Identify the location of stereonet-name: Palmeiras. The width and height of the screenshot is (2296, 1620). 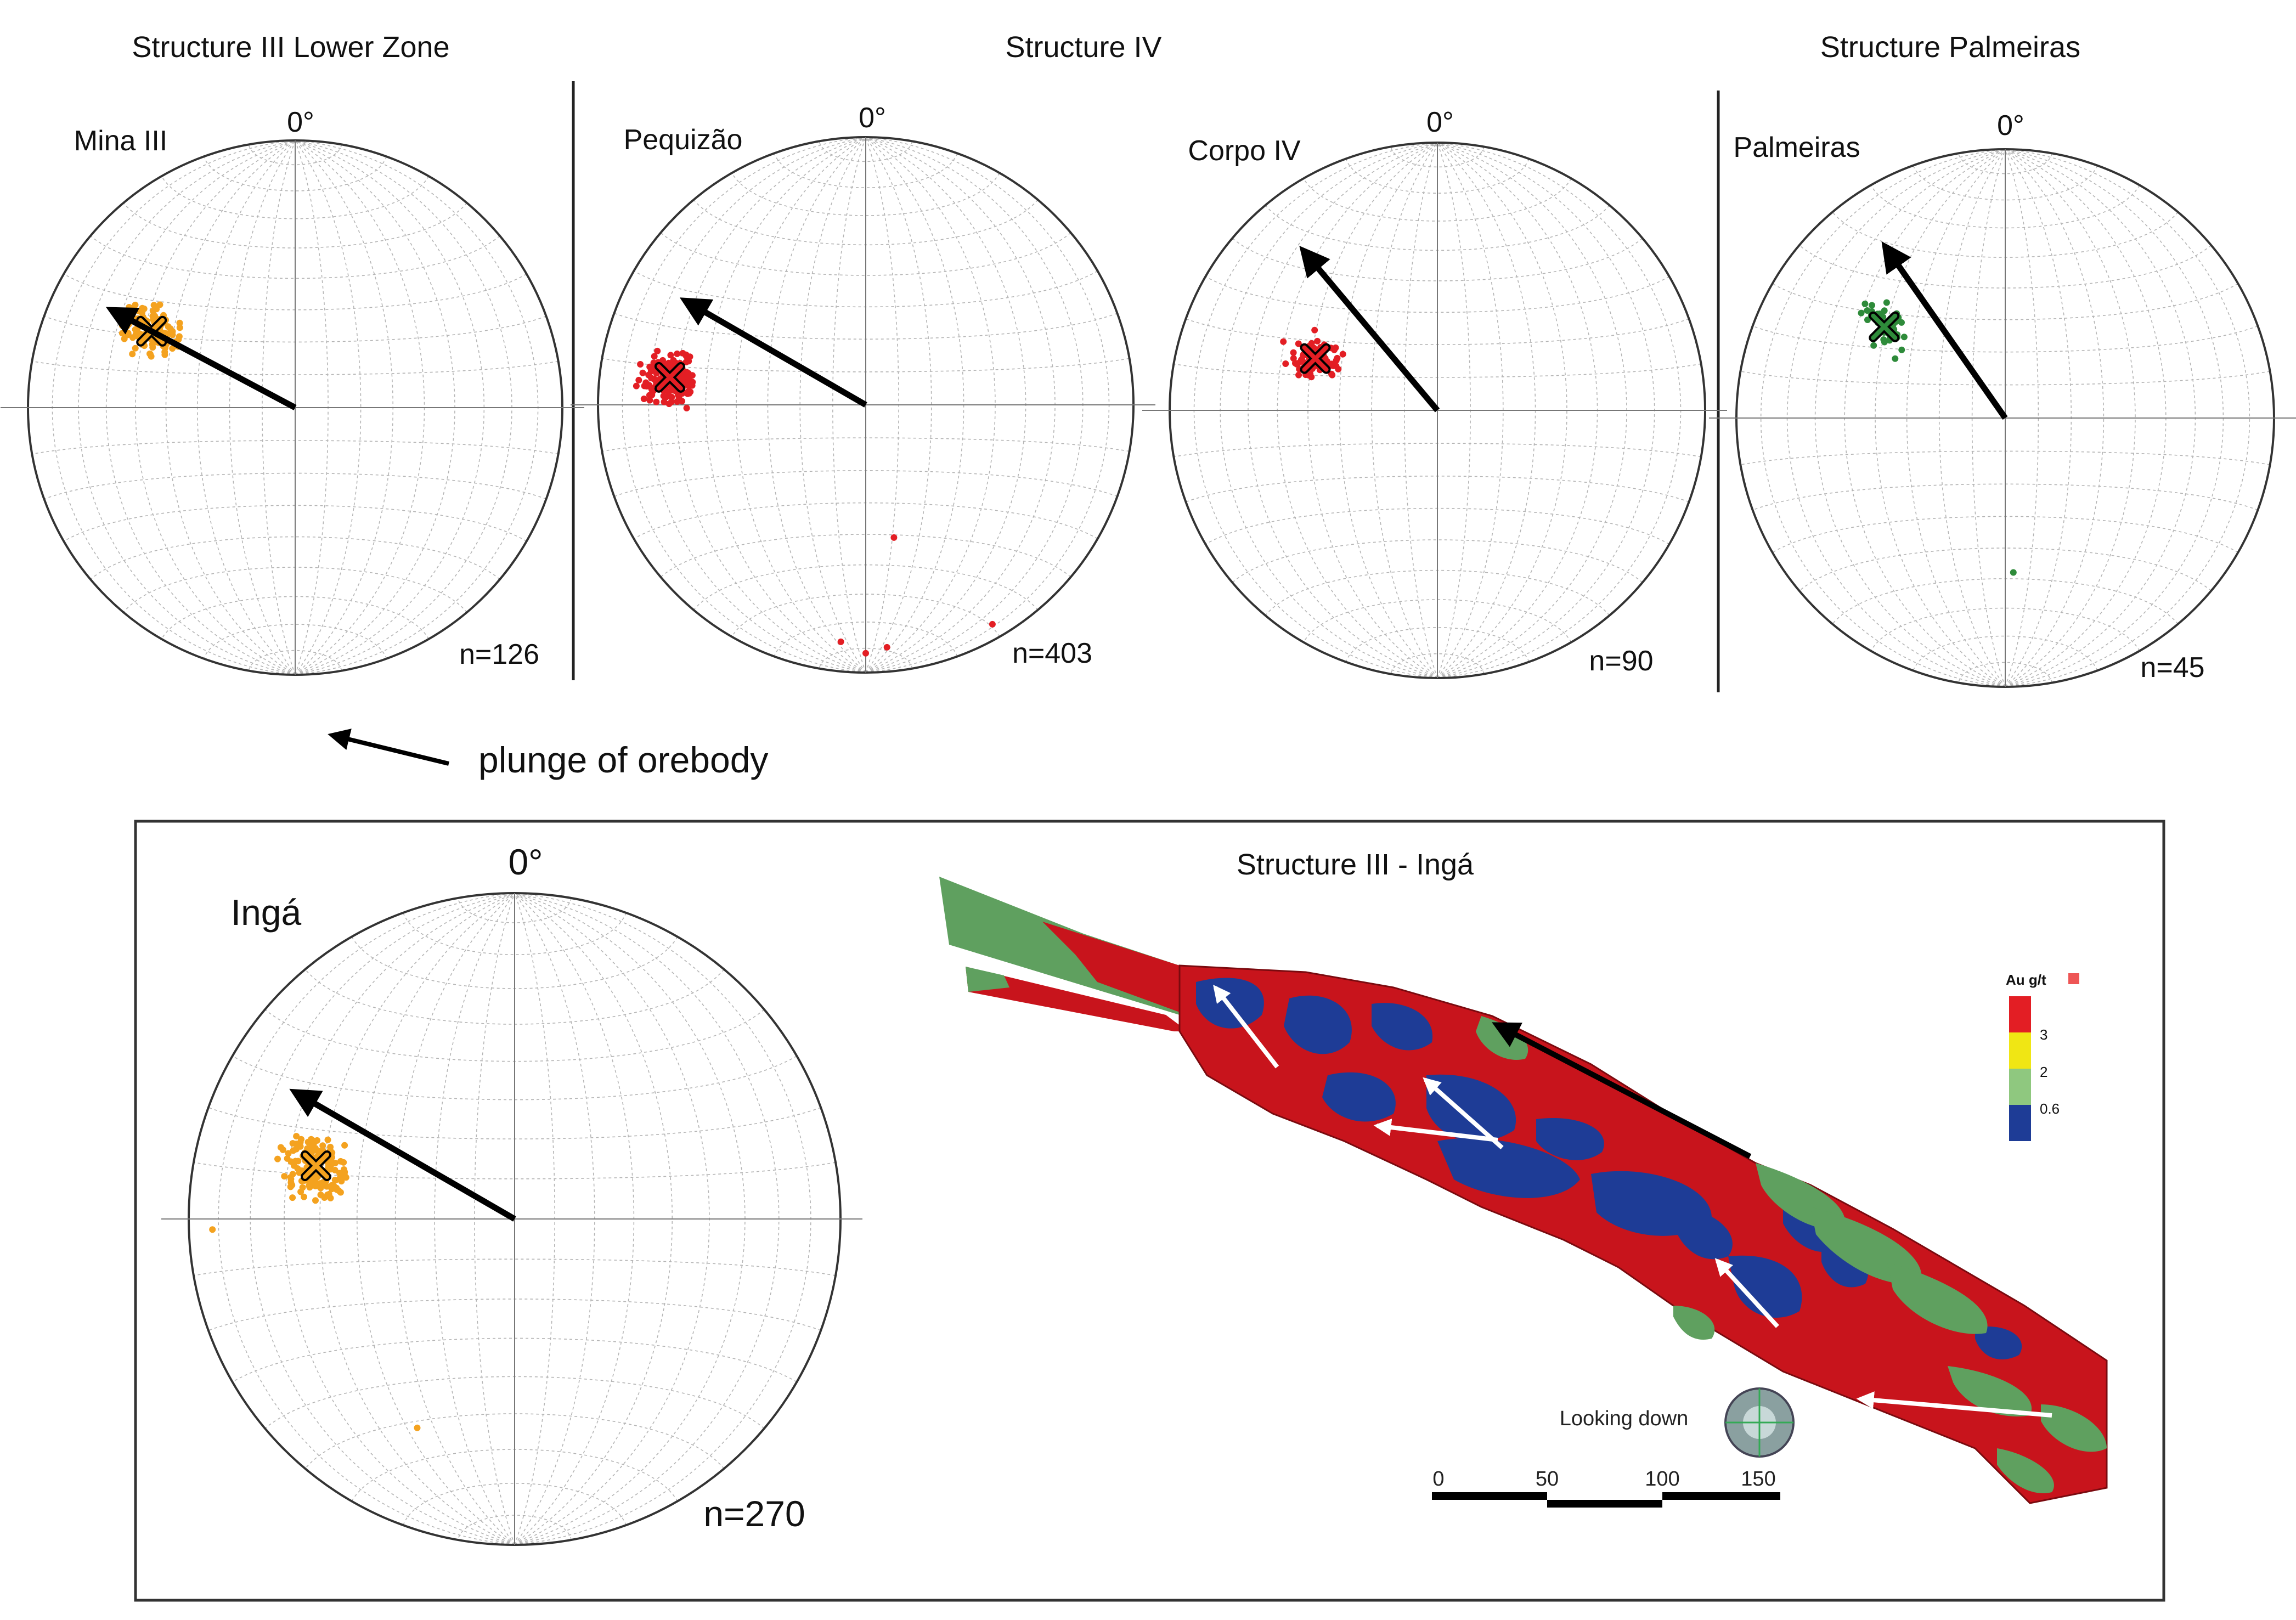
(1796, 147).